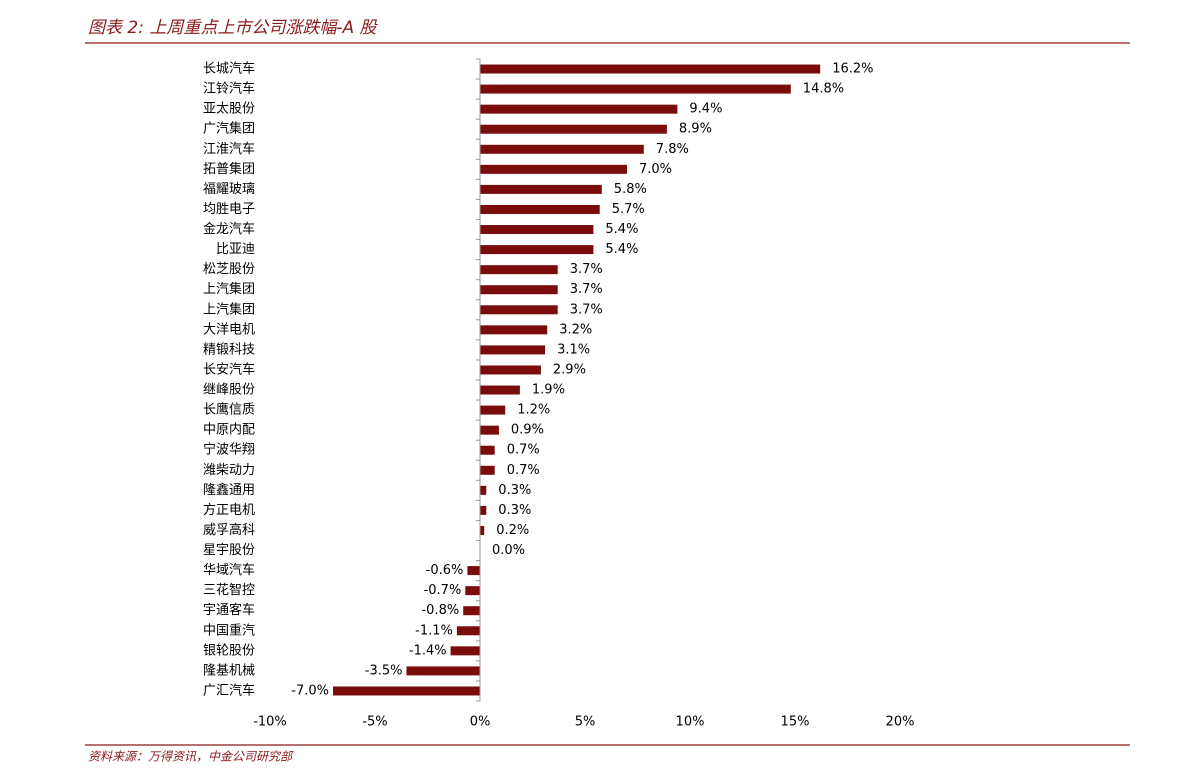 This screenshot has width=1191, height=784. Describe the element at coordinates (229, 490) in the screenshot. I see `category-label: 隆鑫通用` at that location.